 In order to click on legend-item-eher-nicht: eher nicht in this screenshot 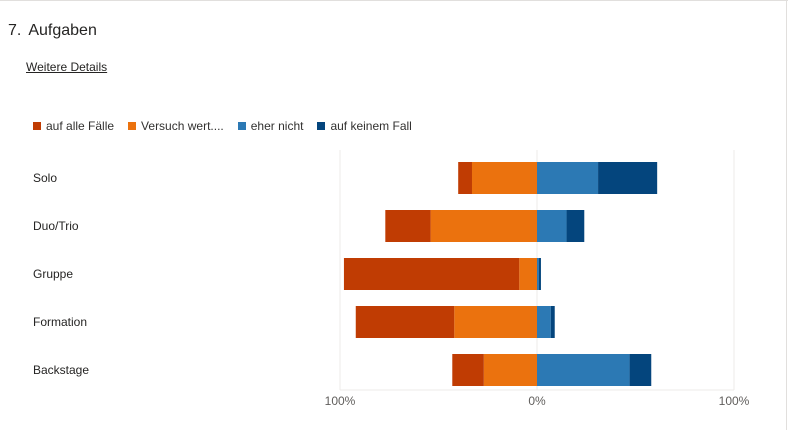, I will do `click(270, 126)`.